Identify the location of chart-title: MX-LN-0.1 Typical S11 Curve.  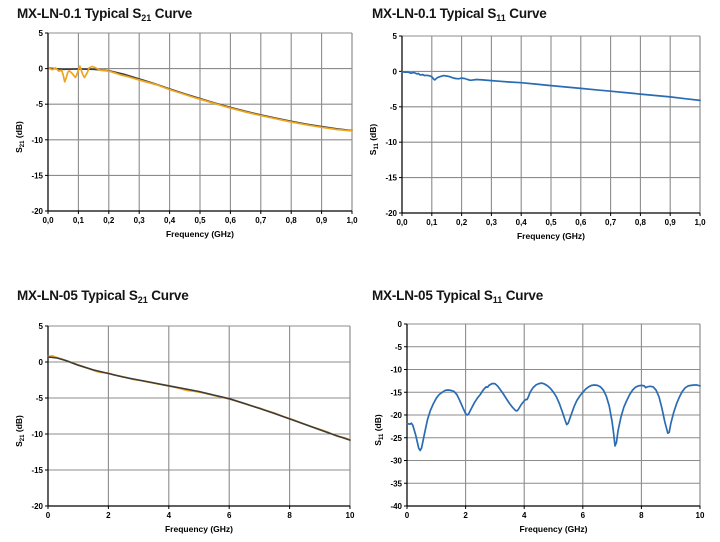
(459, 14).